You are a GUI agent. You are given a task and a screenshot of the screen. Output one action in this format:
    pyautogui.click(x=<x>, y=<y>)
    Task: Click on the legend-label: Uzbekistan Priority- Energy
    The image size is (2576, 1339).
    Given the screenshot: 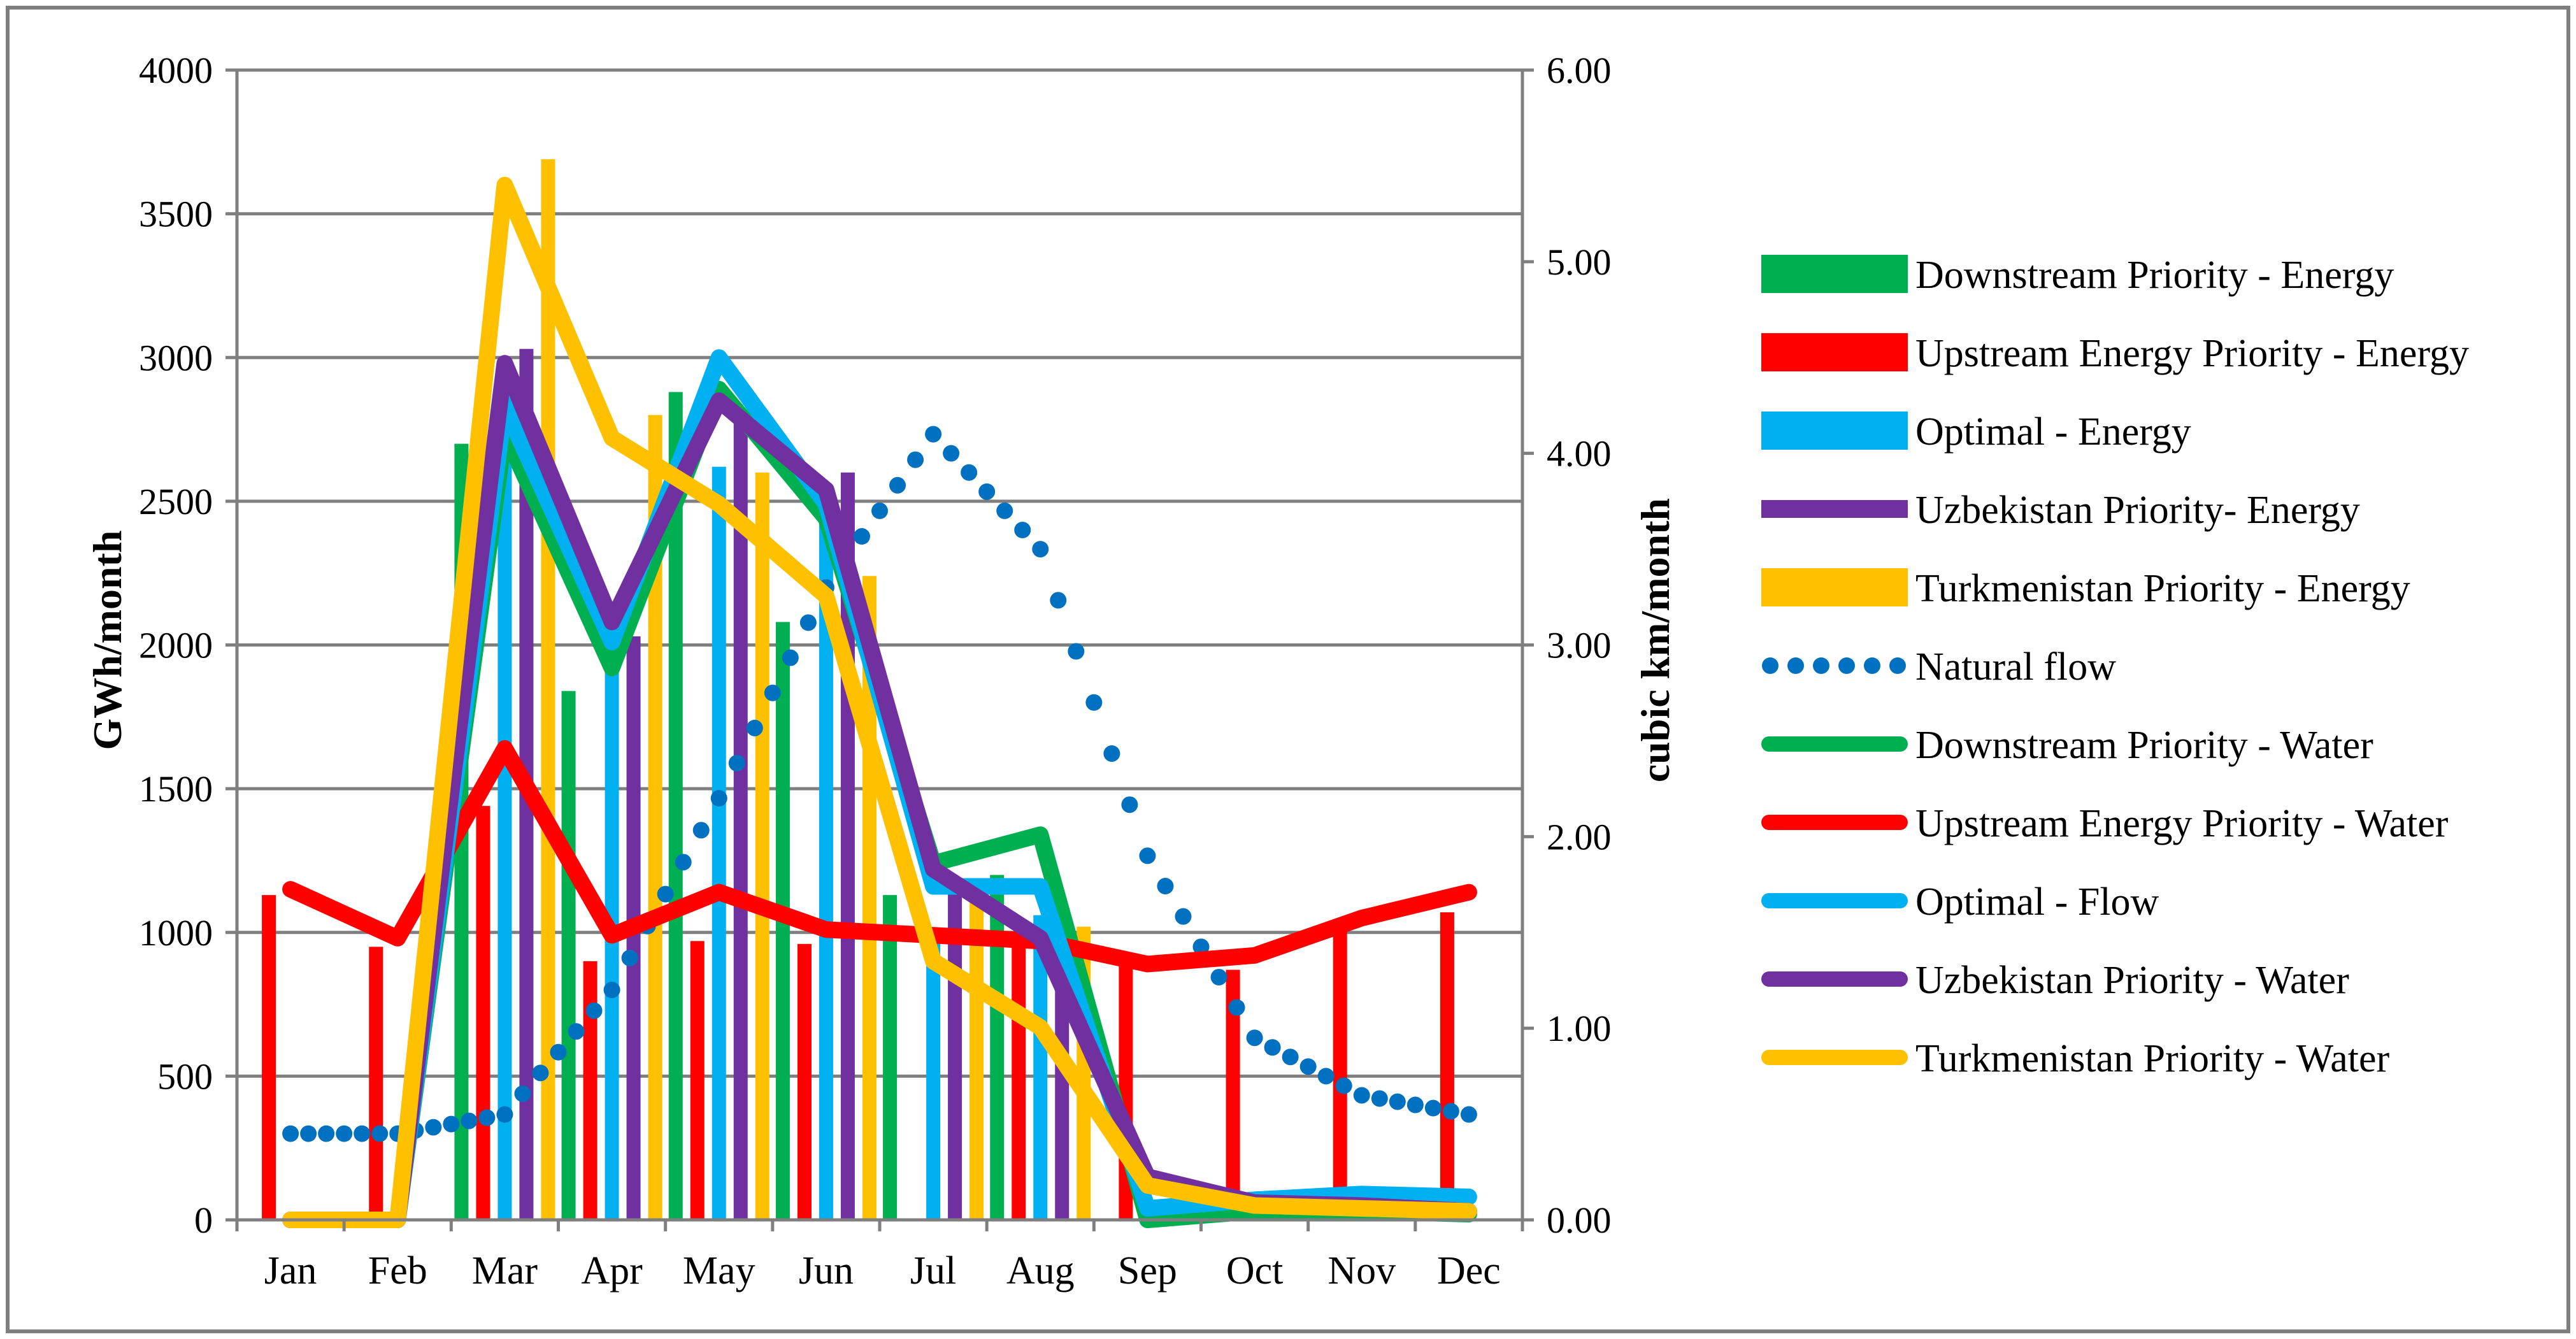 What is the action you would take?
    pyautogui.click(x=2137, y=510)
    